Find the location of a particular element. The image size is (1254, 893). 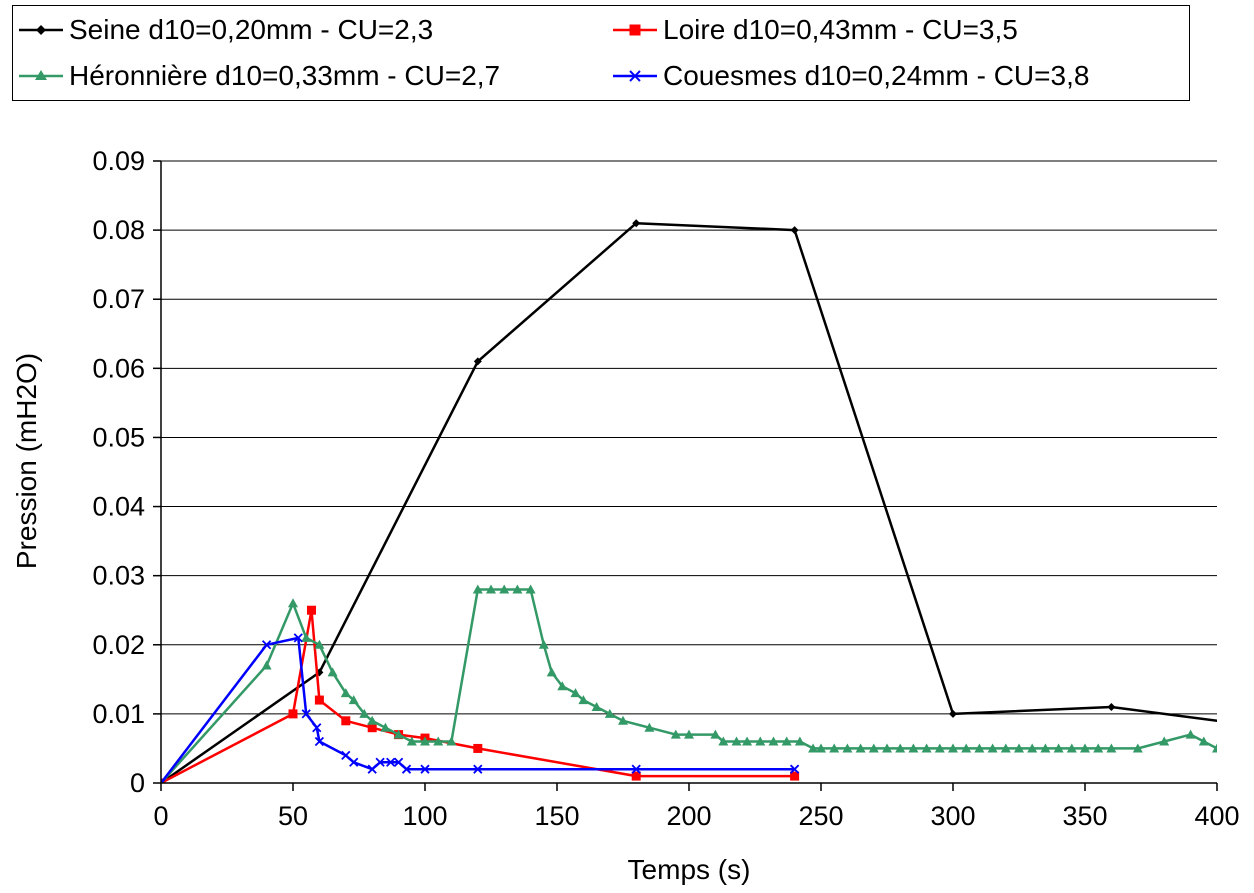

legend-marker-seine is located at coordinates (41, 30).